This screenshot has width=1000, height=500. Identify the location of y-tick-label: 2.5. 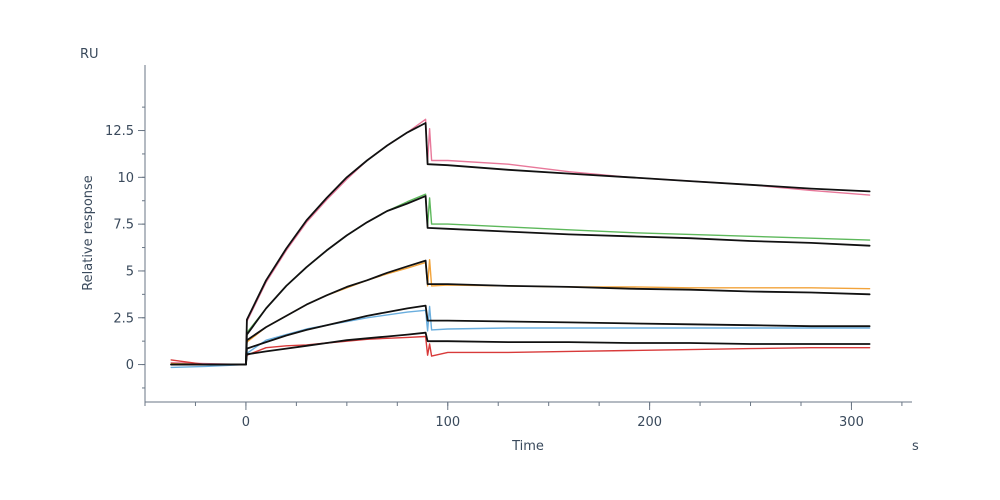
(123, 318).